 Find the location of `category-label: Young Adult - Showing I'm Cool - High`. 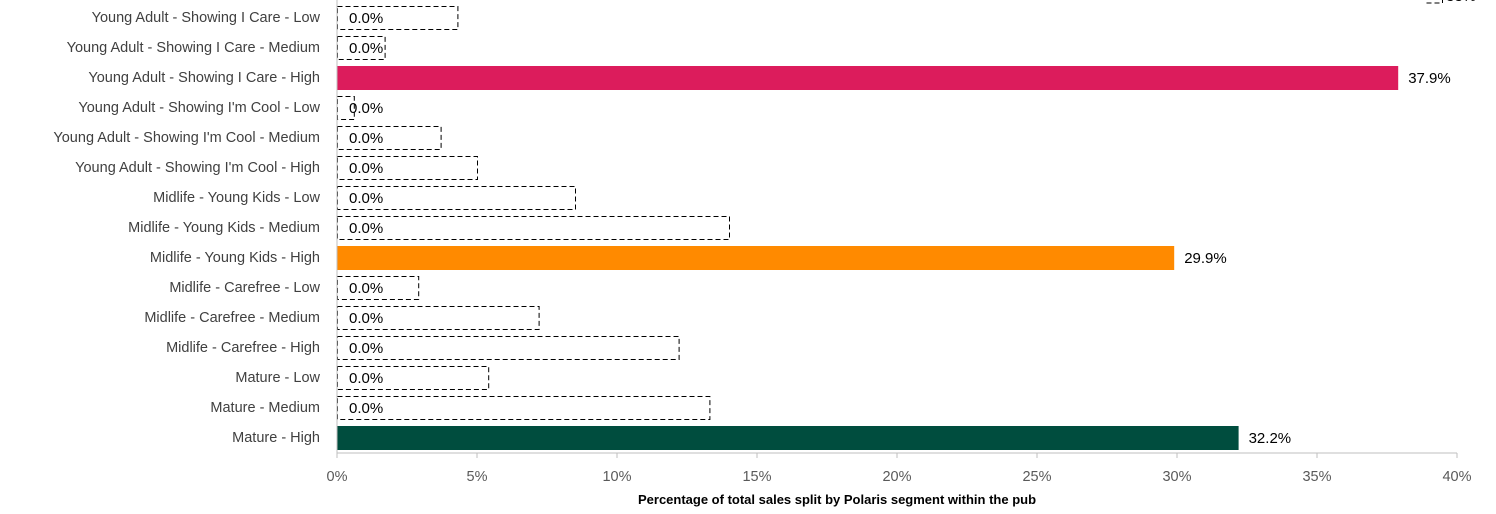

category-label: Young Adult - Showing I'm Cool - High is located at coordinates (197, 168).